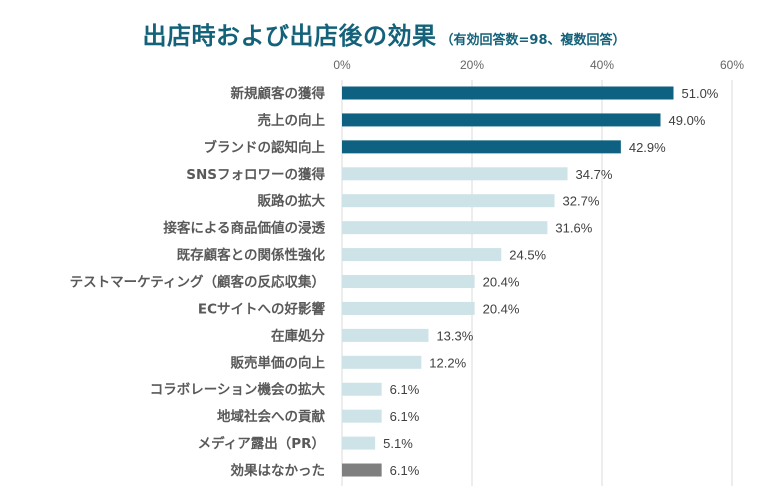 The width and height of the screenshot is (768, 501). Describe the element at coordinates (573, 228) in the screenshot. I see `data-label: 31.6%` at that location.